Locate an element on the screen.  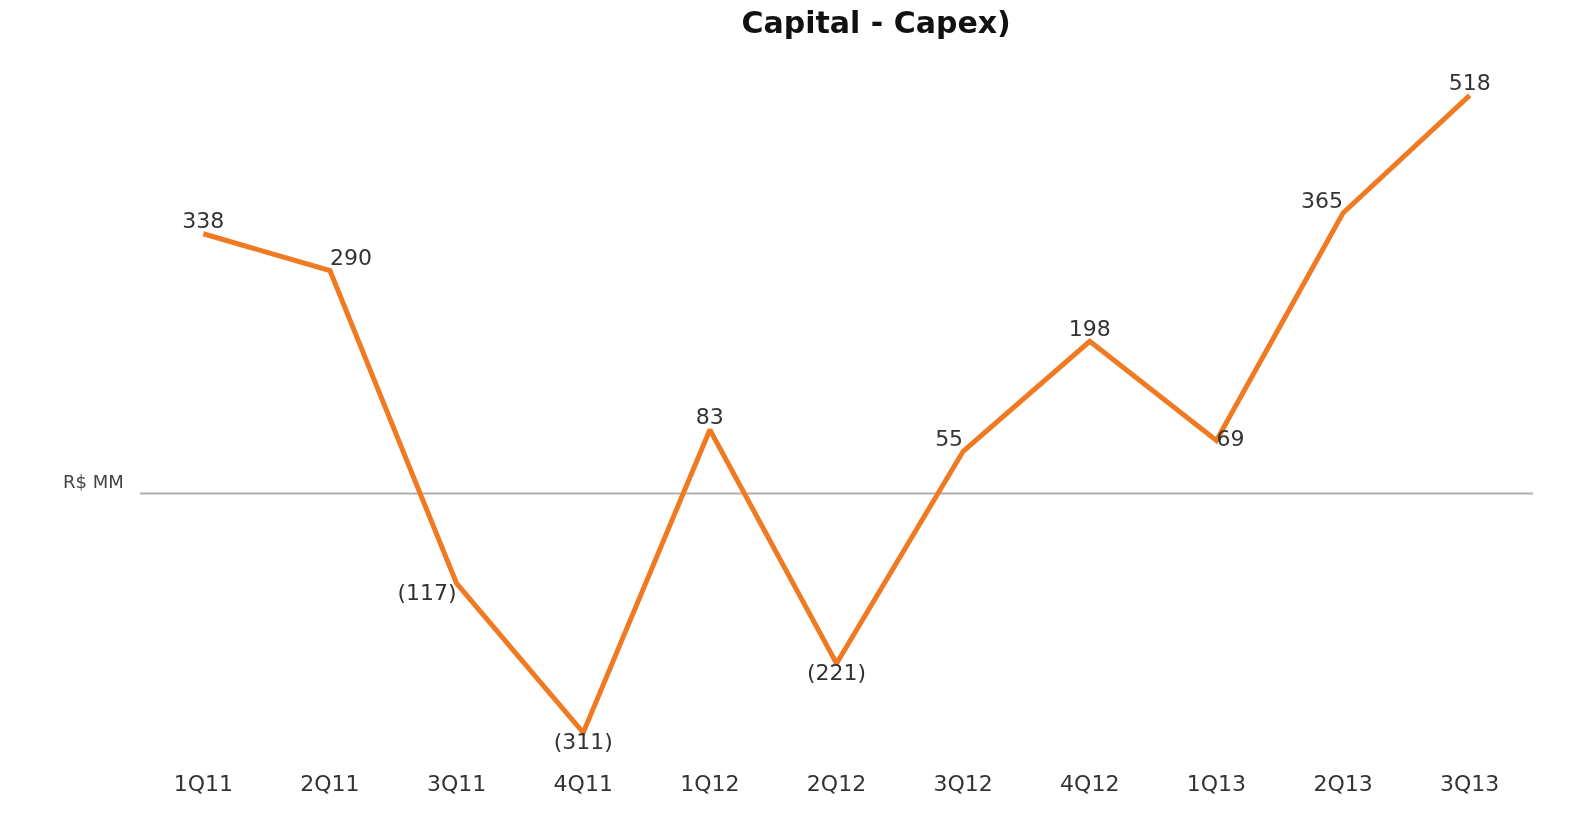
x-tick-label: 2Q12 is located at coordinates (836, 783).